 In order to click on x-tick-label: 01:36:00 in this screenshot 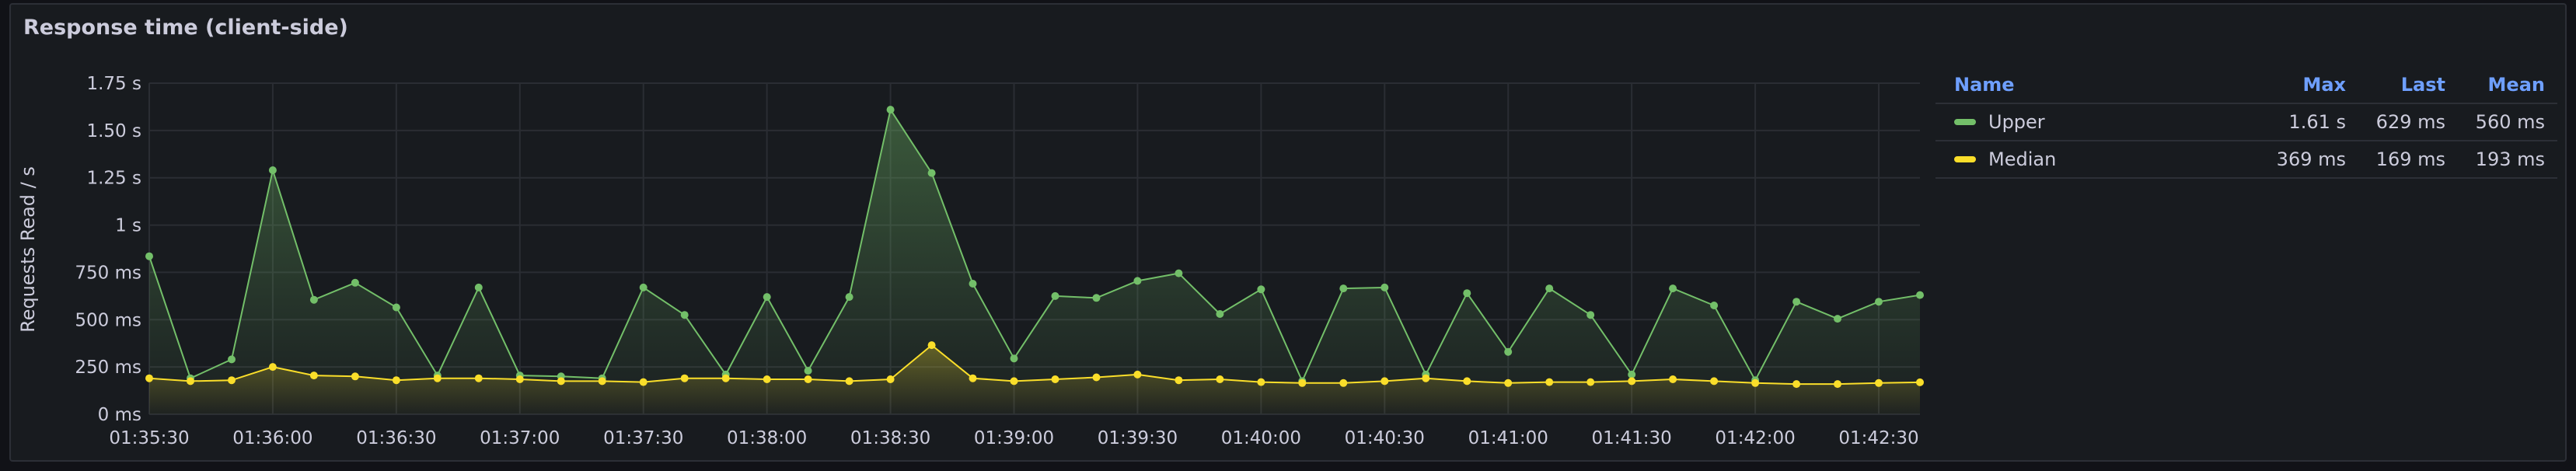, I will do `click(272, 438)`.